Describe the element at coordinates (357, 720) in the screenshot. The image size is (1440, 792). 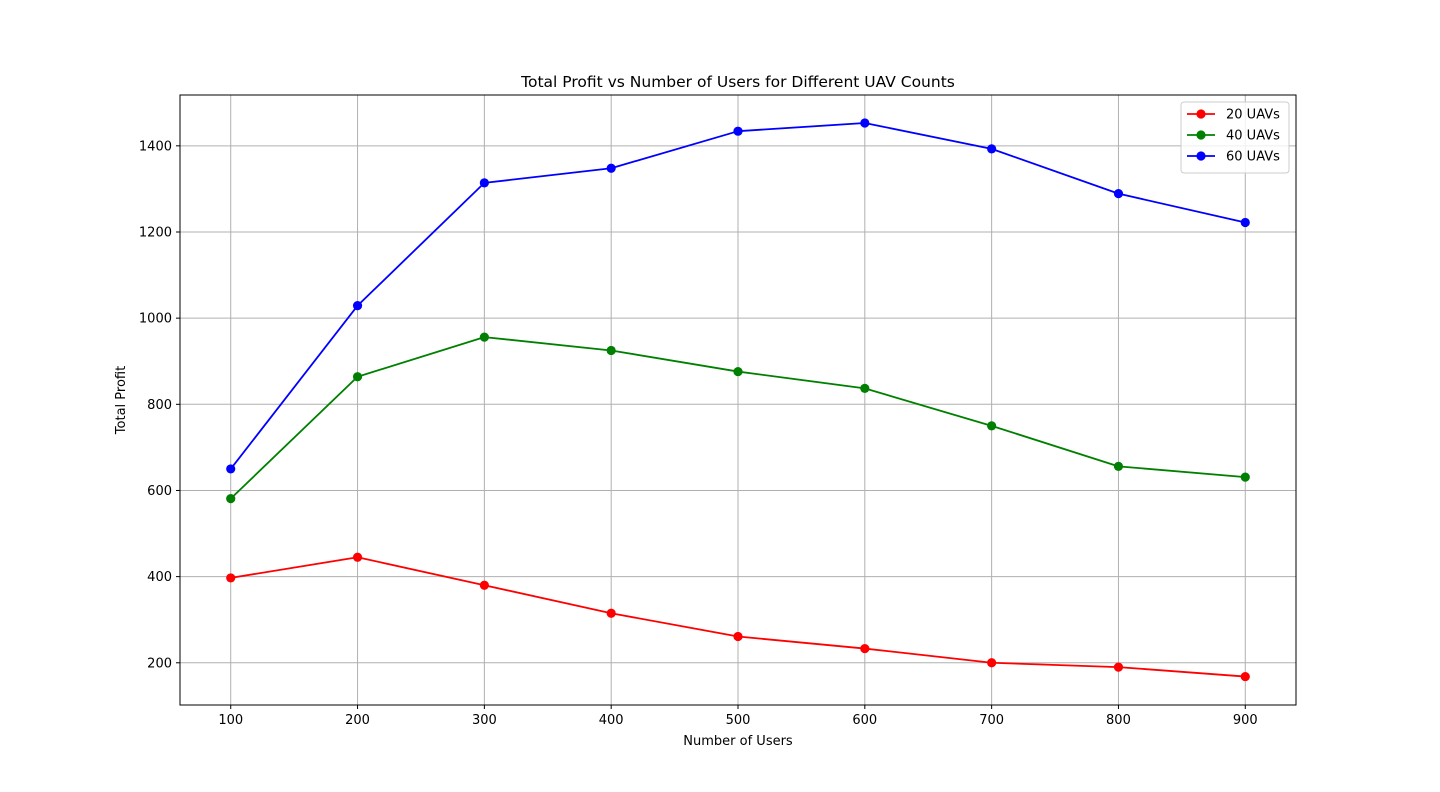
I see `x-tick-label: 200` at that location.